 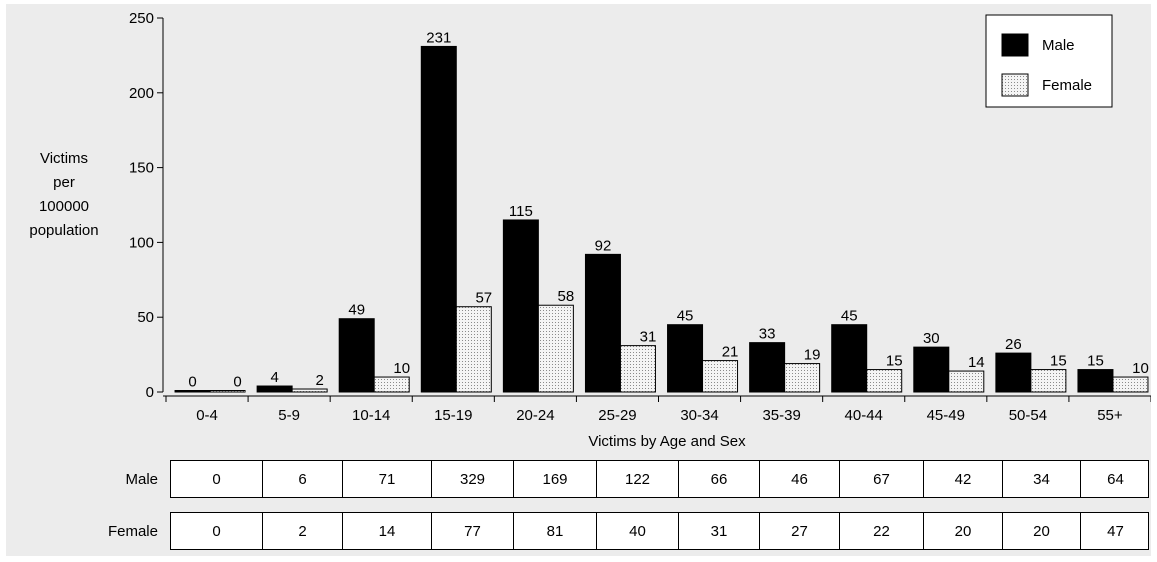 I want to click on table-cell: 40, so click(x=638, y=531).